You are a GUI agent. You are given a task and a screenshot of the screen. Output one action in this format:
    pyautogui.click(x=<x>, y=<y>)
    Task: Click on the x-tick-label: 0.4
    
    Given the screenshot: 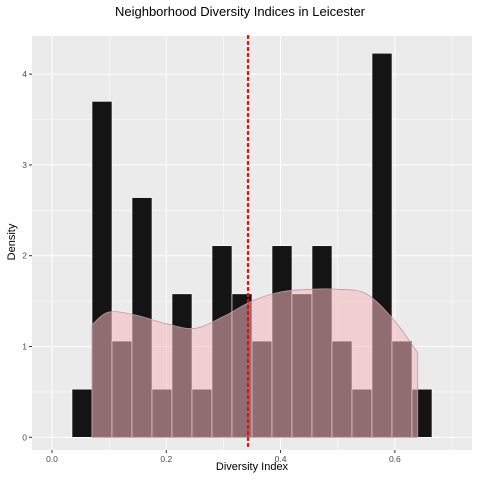 What is the action you would take?
    pyautogui.click(x=281, y=459)
    